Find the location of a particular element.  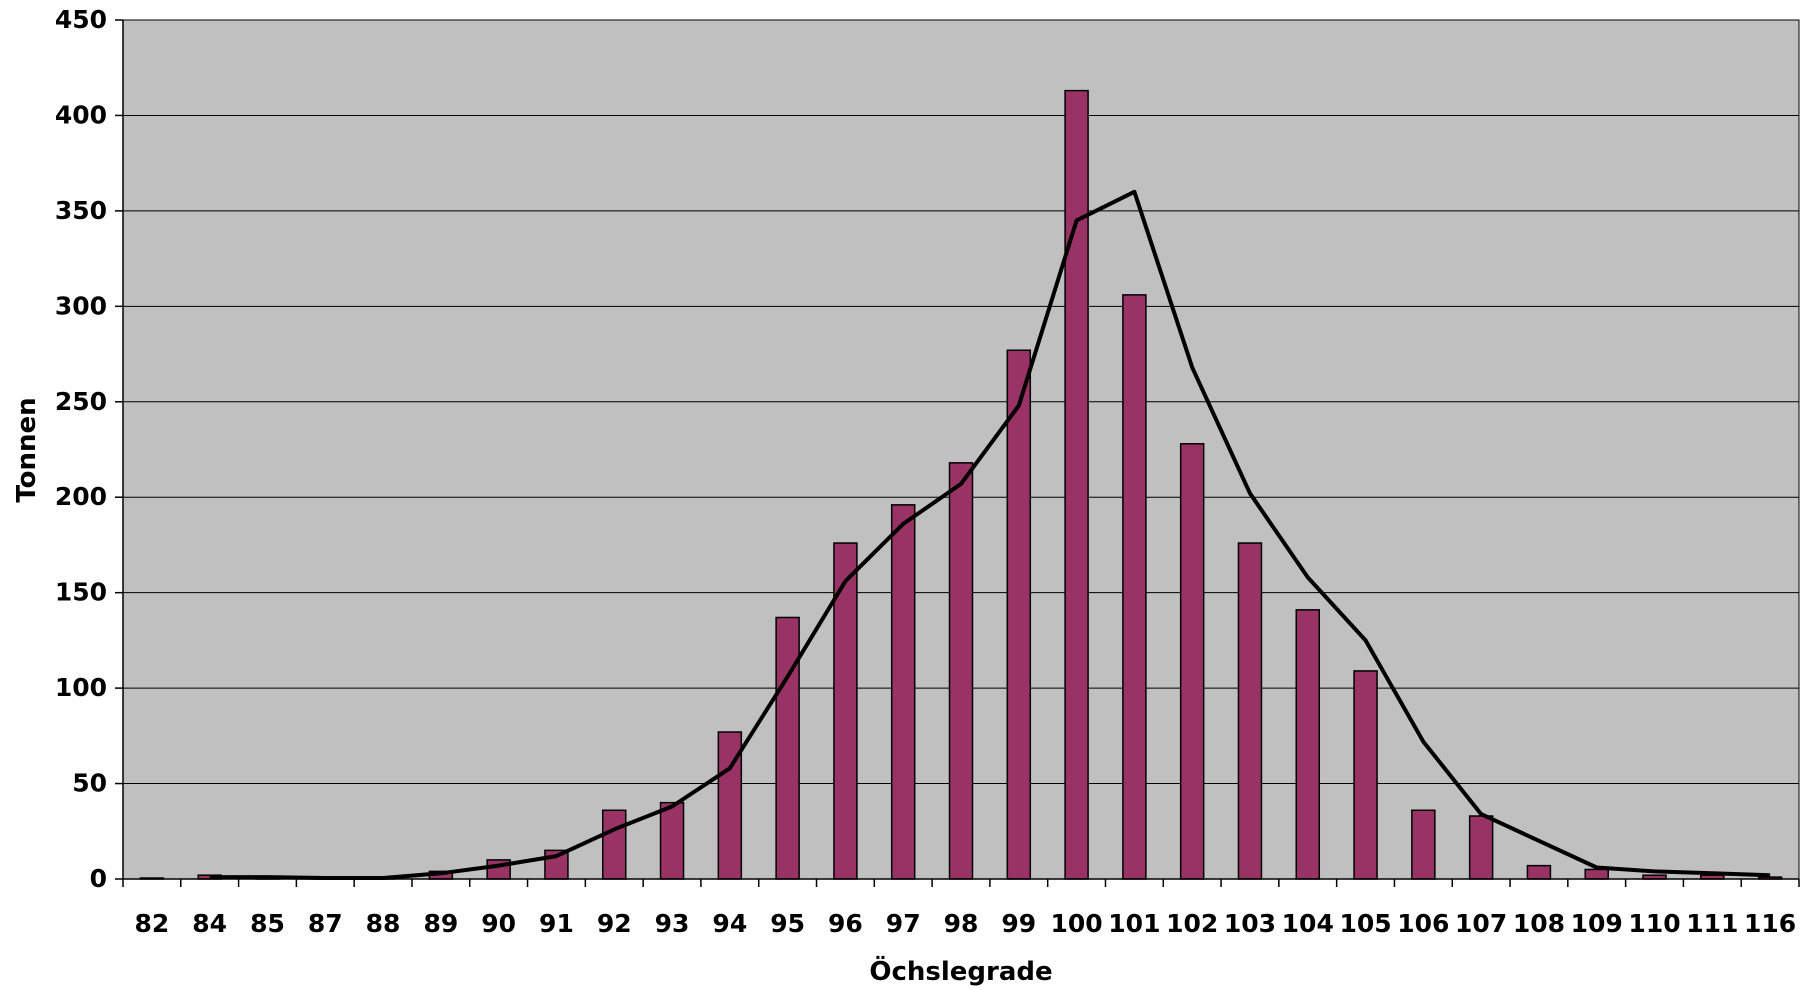

y-tick-label: 400 is located at coordinates (81, 114).